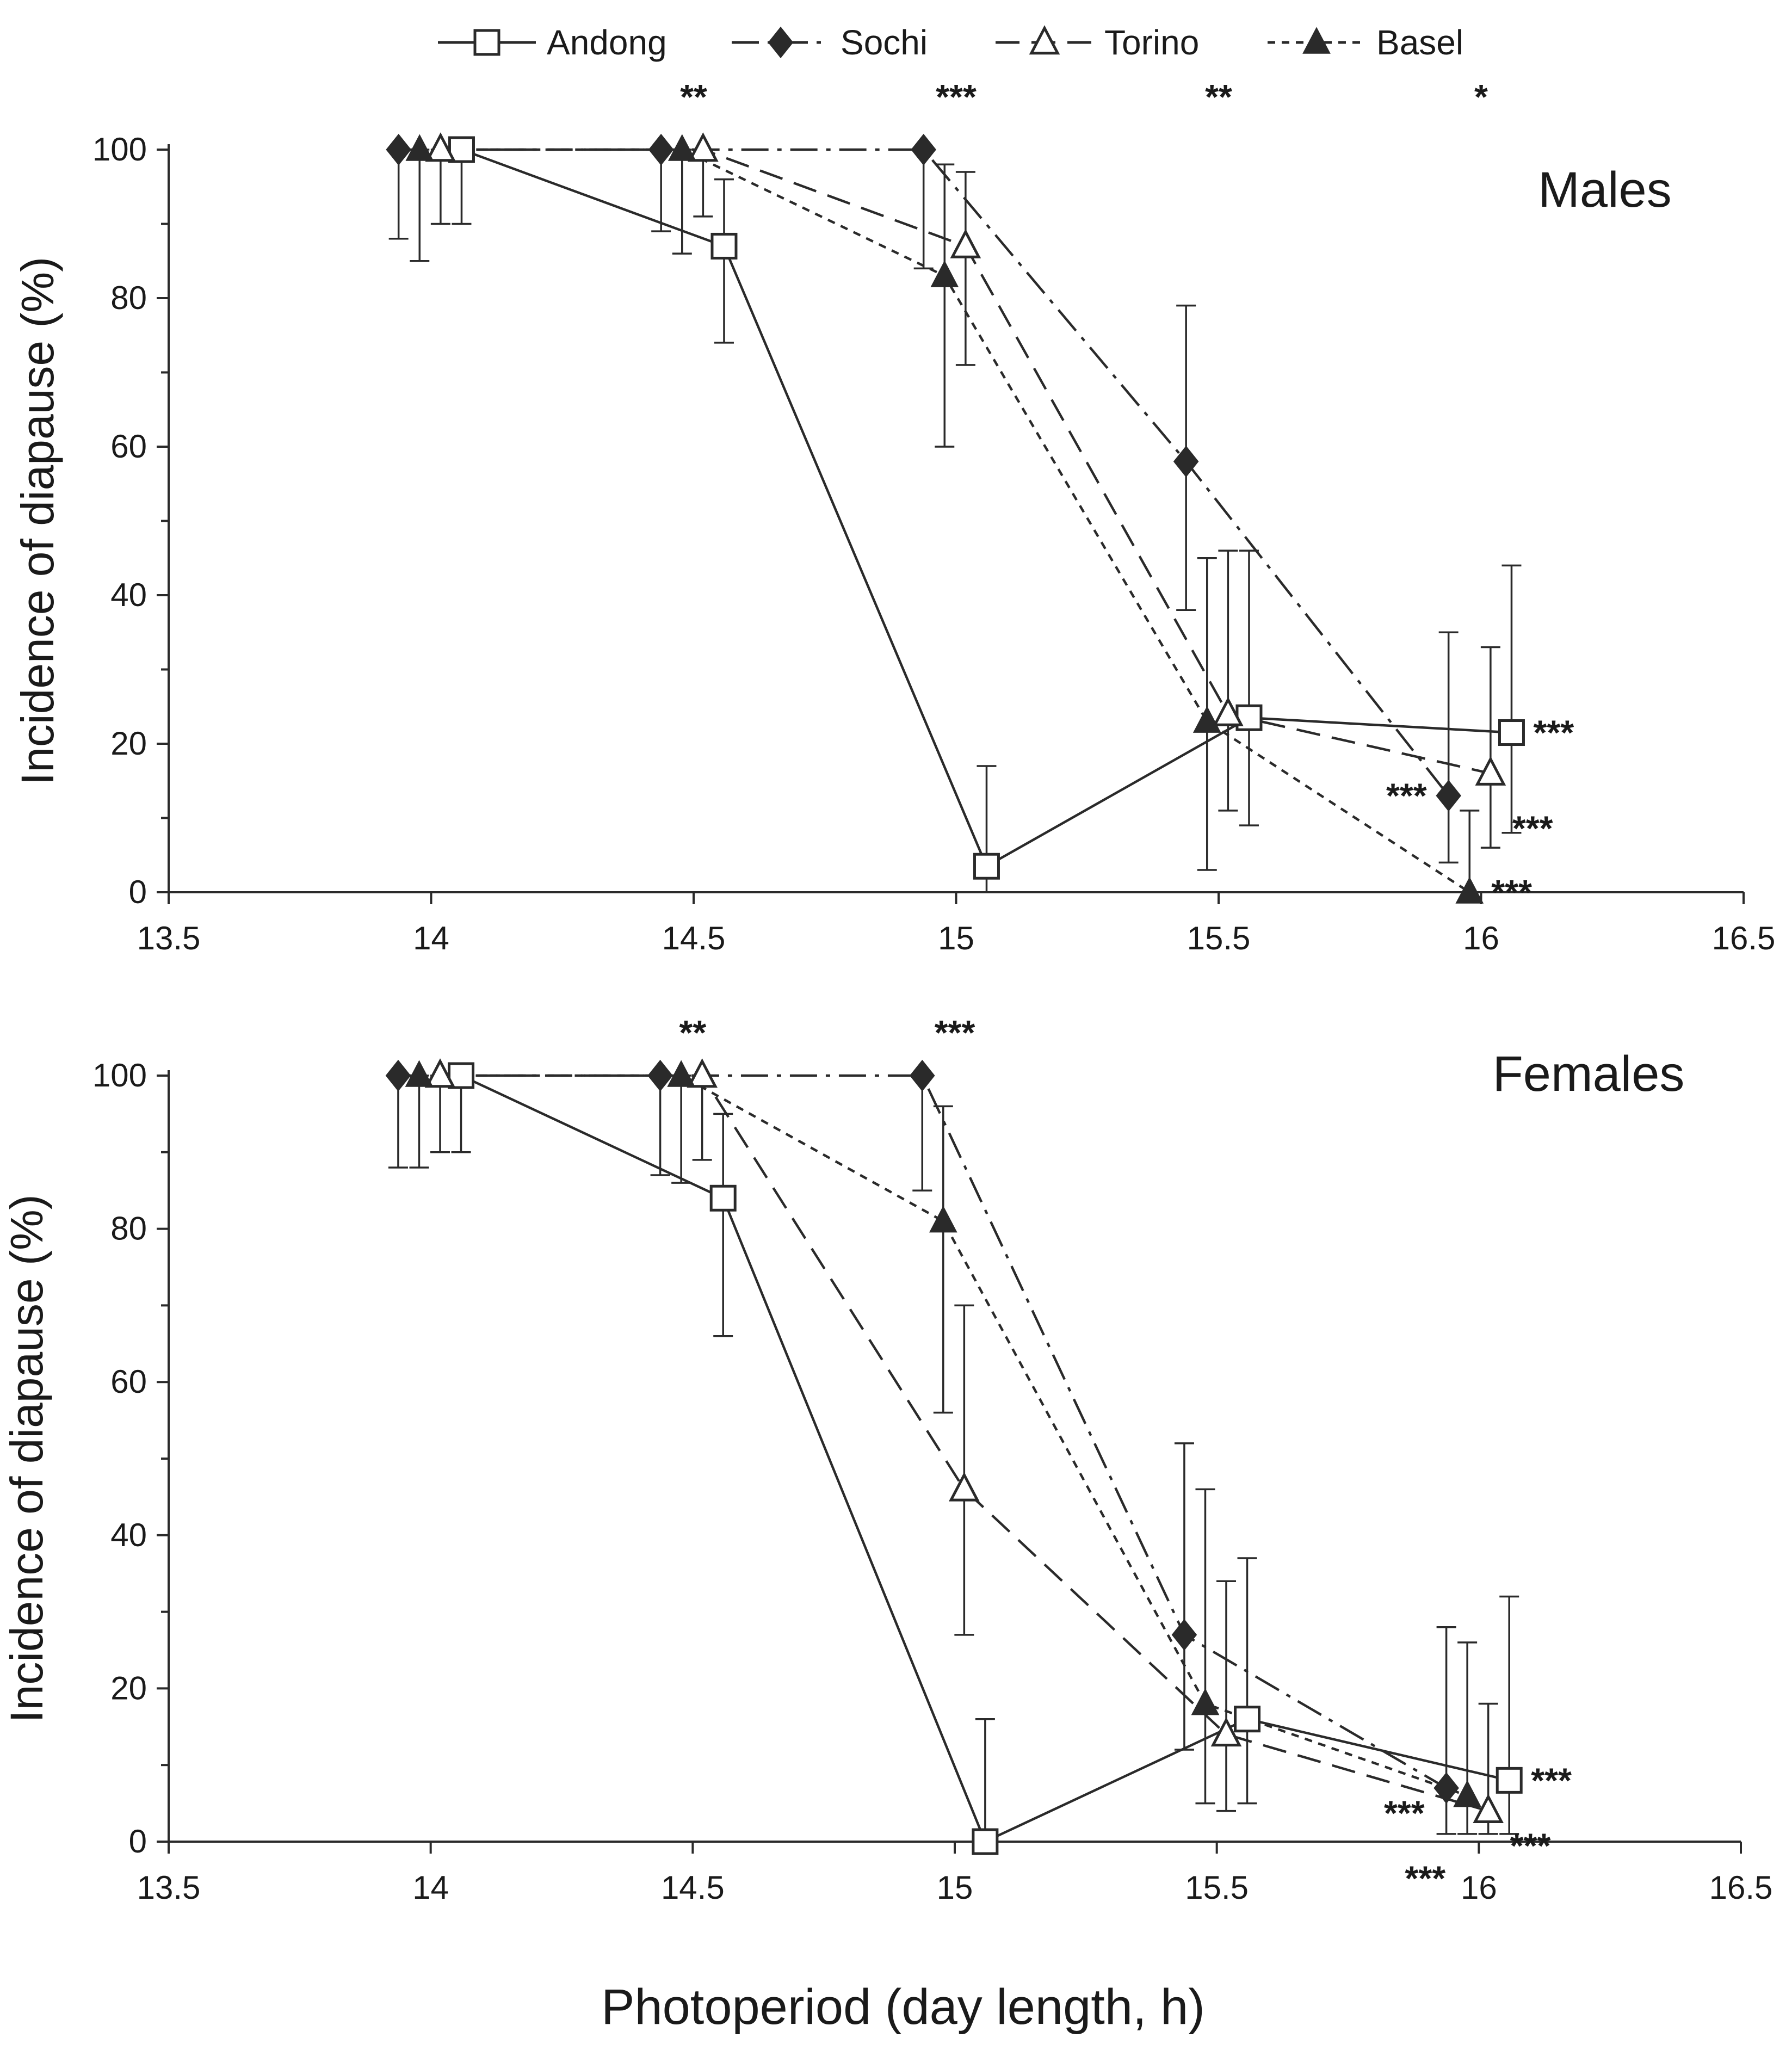 This screenshot has height=2050, width=1792. Describe the element at coordinates (1589, 1074) in the screenshot. I see `panel-title: Females` at that location.